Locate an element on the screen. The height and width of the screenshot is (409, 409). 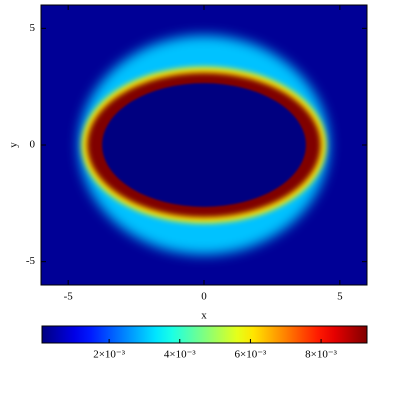
y-axis-label: y is located at coordinates (14, 145).